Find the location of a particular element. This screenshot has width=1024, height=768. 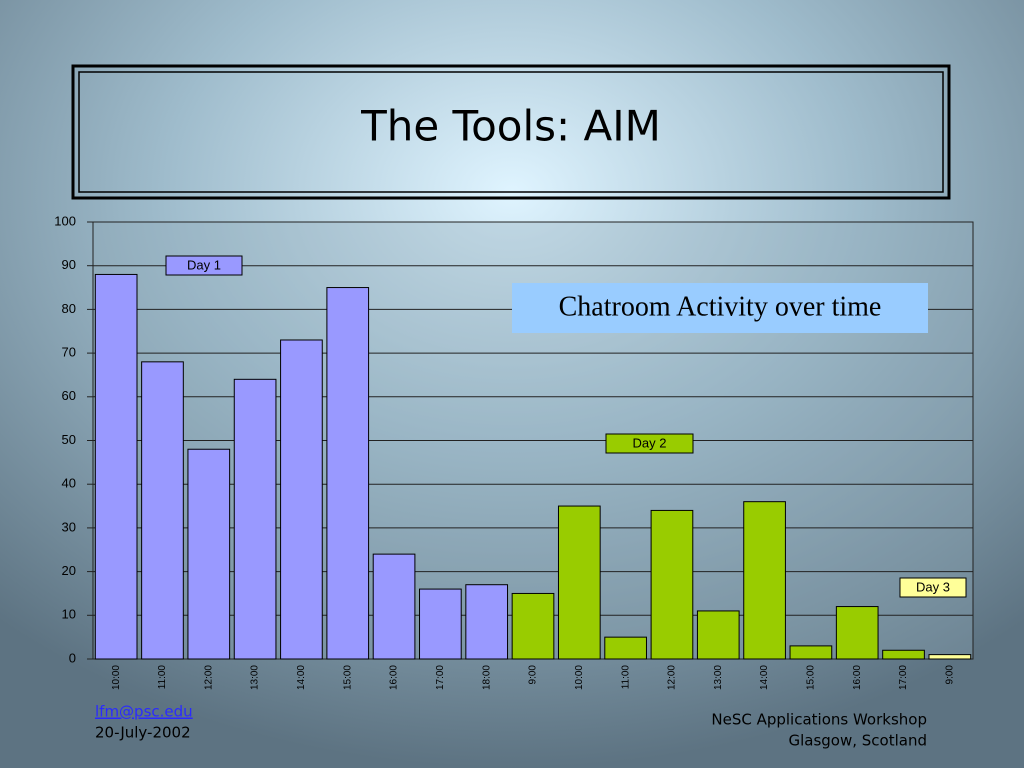

y-tick-label: 100 is located at coordinates (65, 220).